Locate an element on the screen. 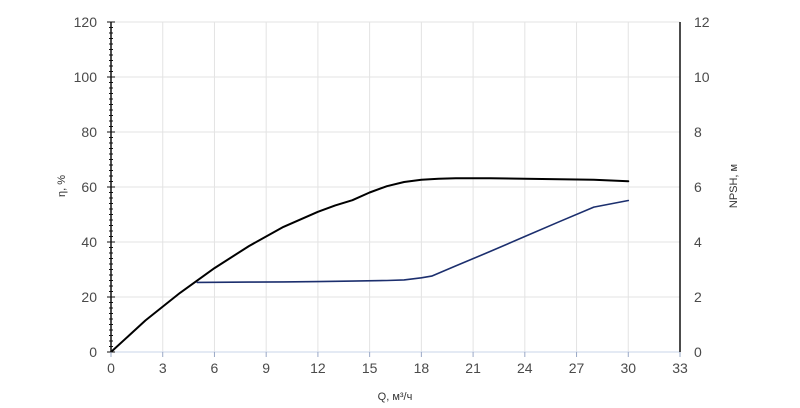  y-left-tick-label: 80 is located at coordinates (89, 132).